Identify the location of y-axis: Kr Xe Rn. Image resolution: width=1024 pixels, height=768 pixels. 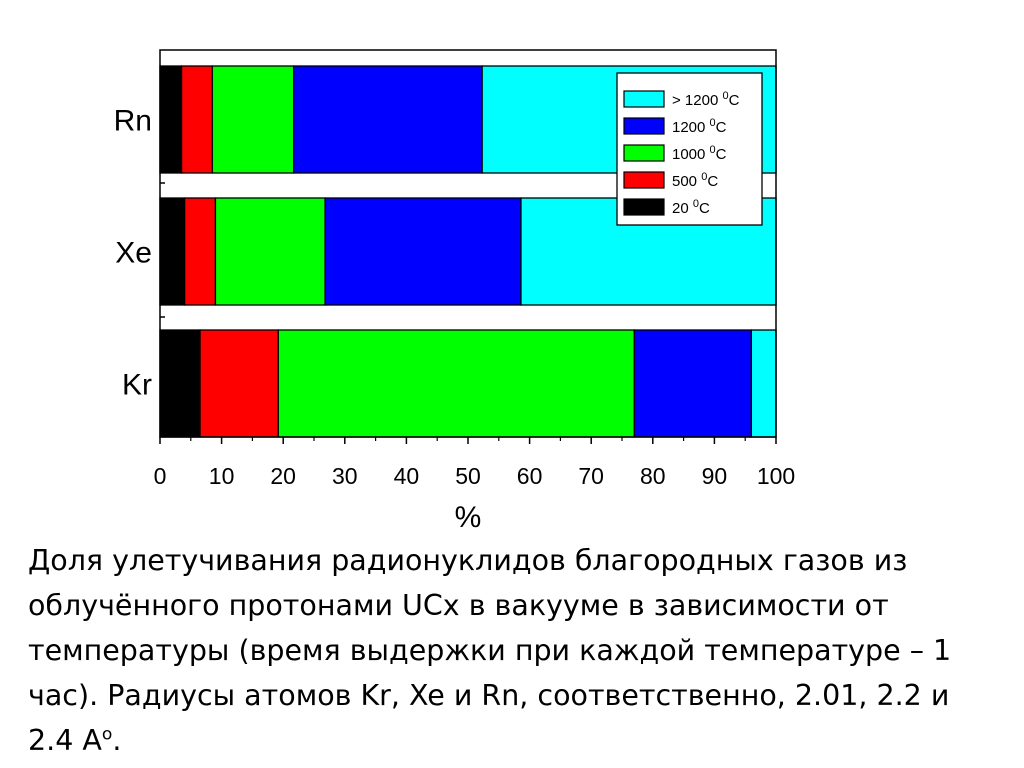
(139, 253).